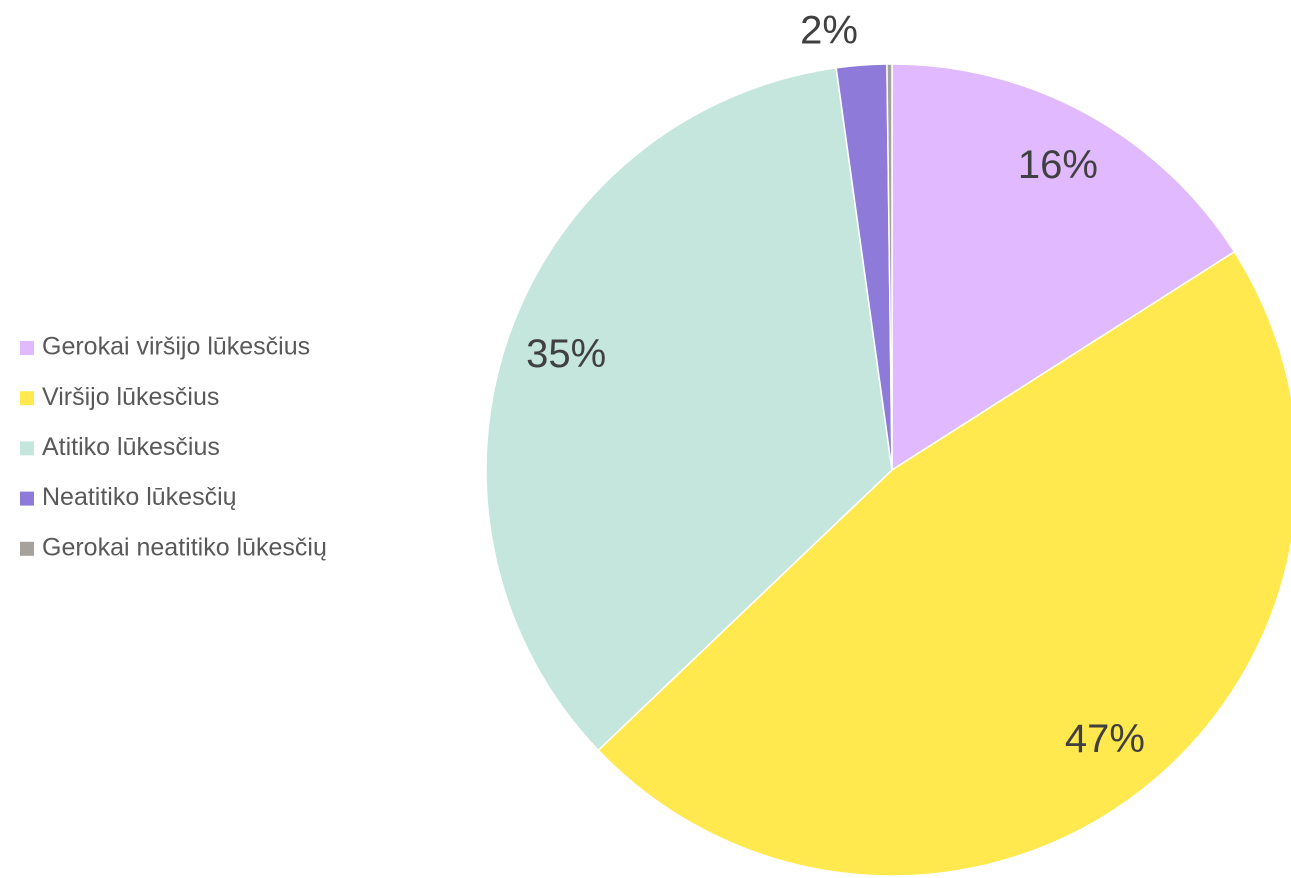 Image resolution: width=1291 pixels, height=878 pixels. I want to click on data-label: 35%, so click(566, 354).